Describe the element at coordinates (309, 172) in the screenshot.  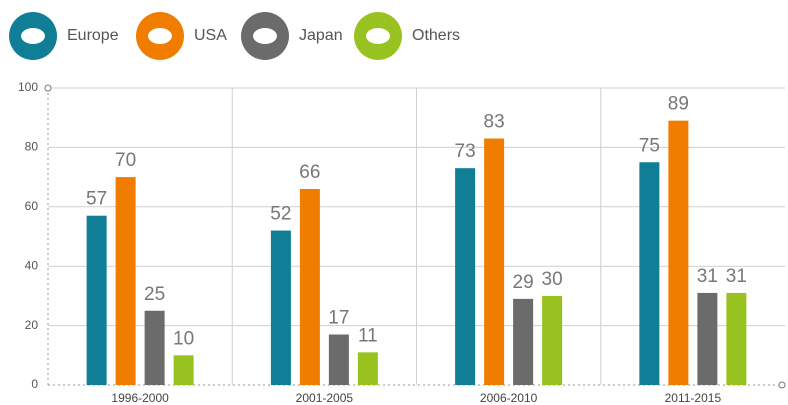
I see `value-label: 66` at that location.